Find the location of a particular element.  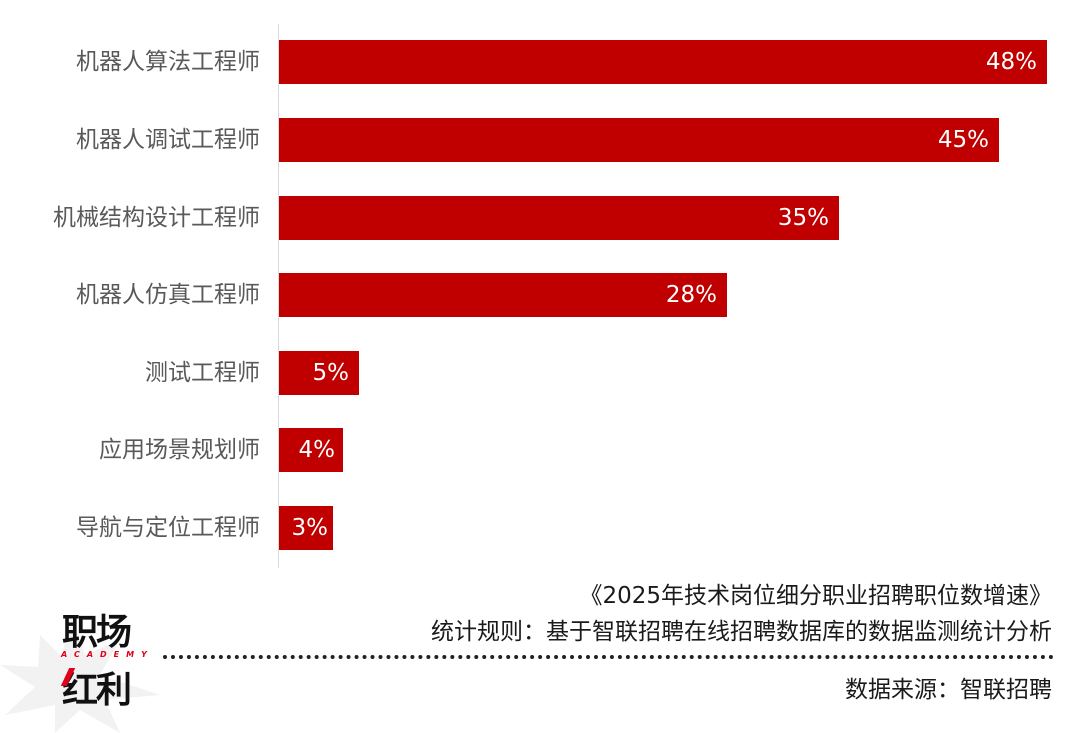

chart-row: 机器人算法工程师 48% is located at coordinates (540, 62).